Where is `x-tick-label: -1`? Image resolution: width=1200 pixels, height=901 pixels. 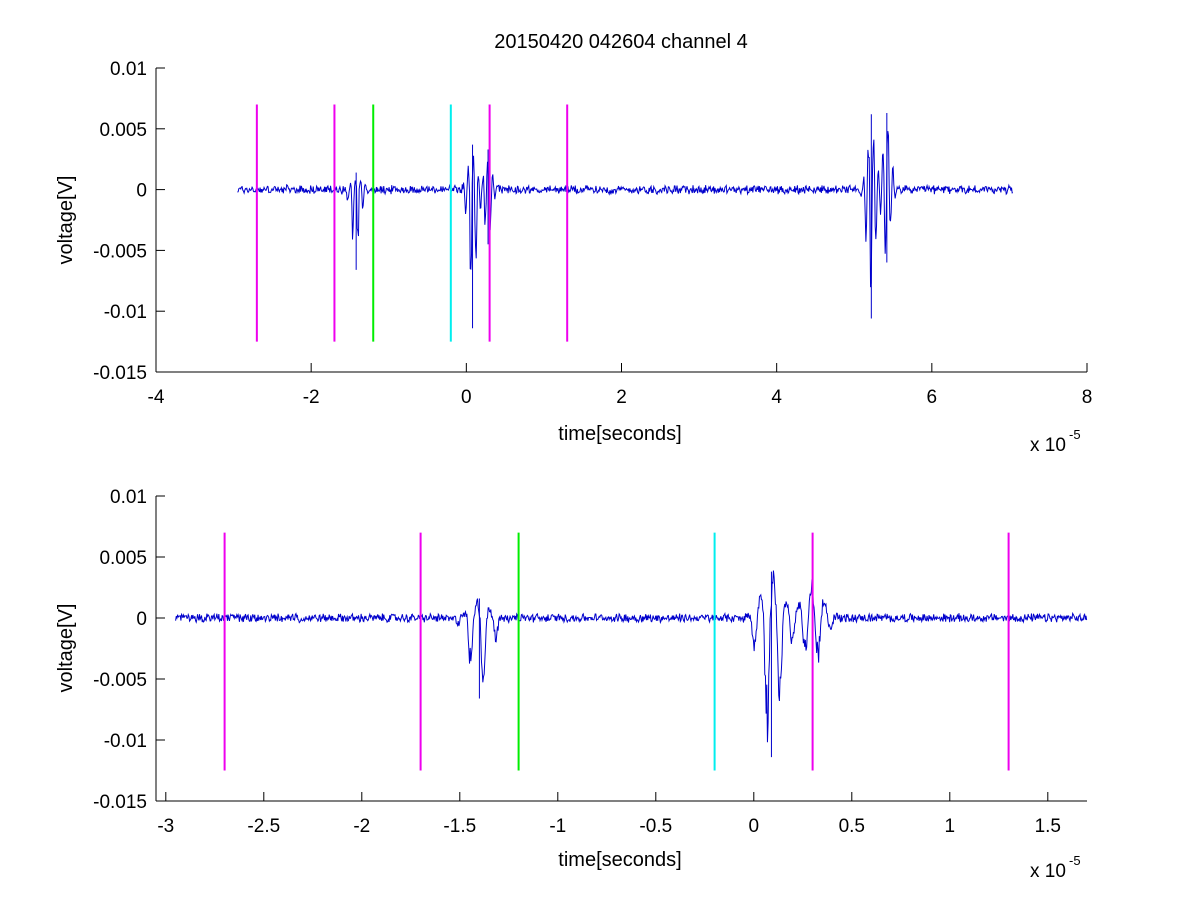 x-tick-label: -1 is located at coordinates (557, 826).